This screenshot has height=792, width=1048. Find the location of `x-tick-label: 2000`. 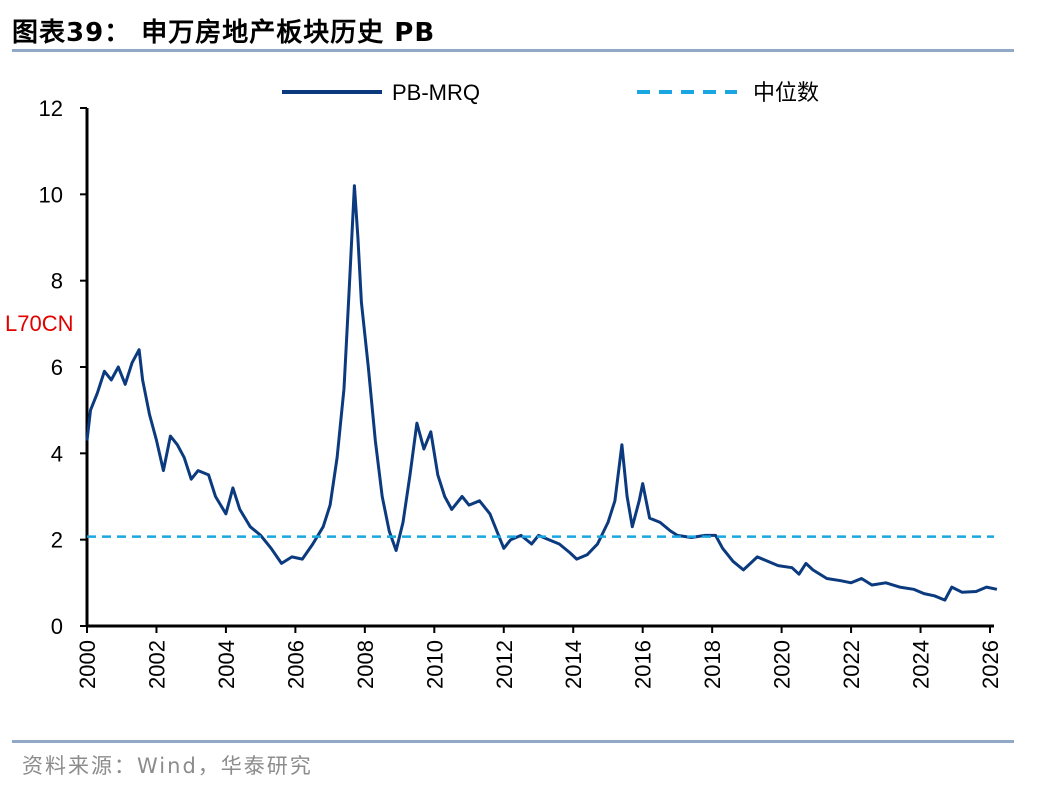

x-tick-label: 2000 is located at coordinates (87, 664).